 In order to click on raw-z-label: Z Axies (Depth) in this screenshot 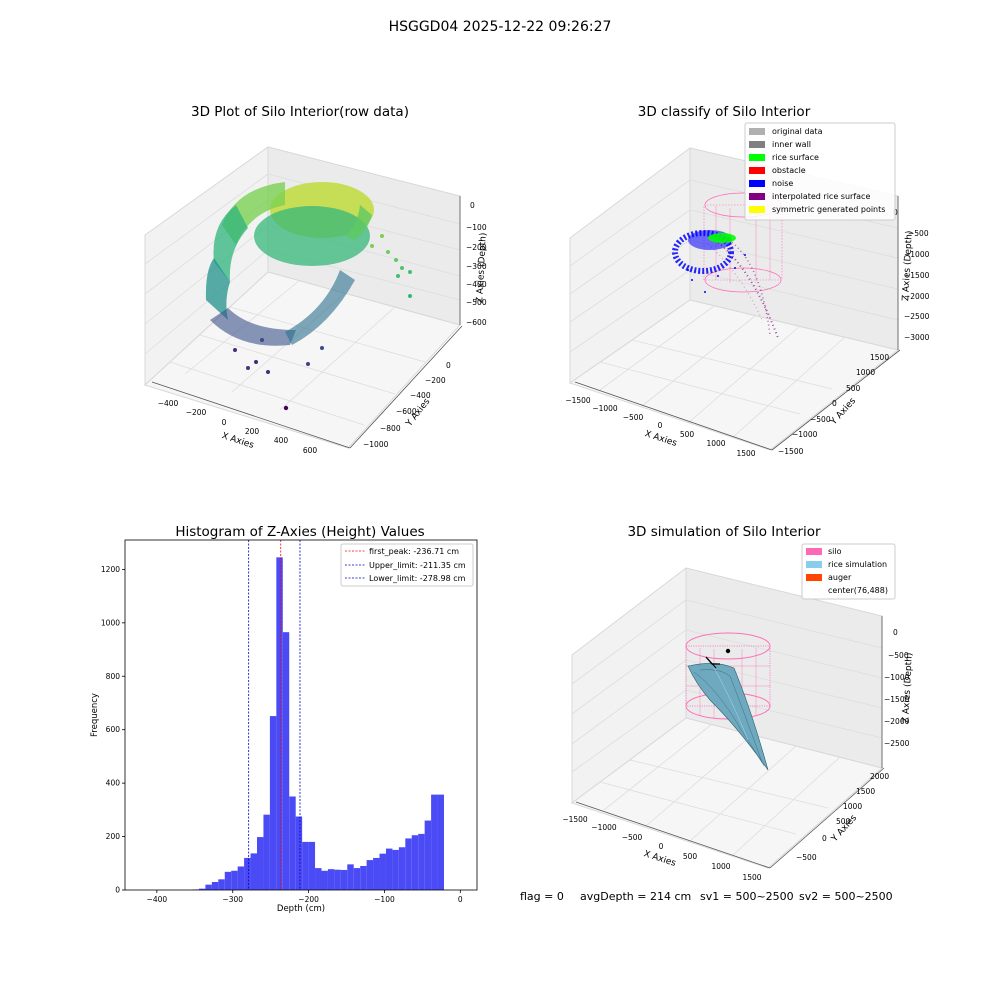, I will do `click(482, 267)`.